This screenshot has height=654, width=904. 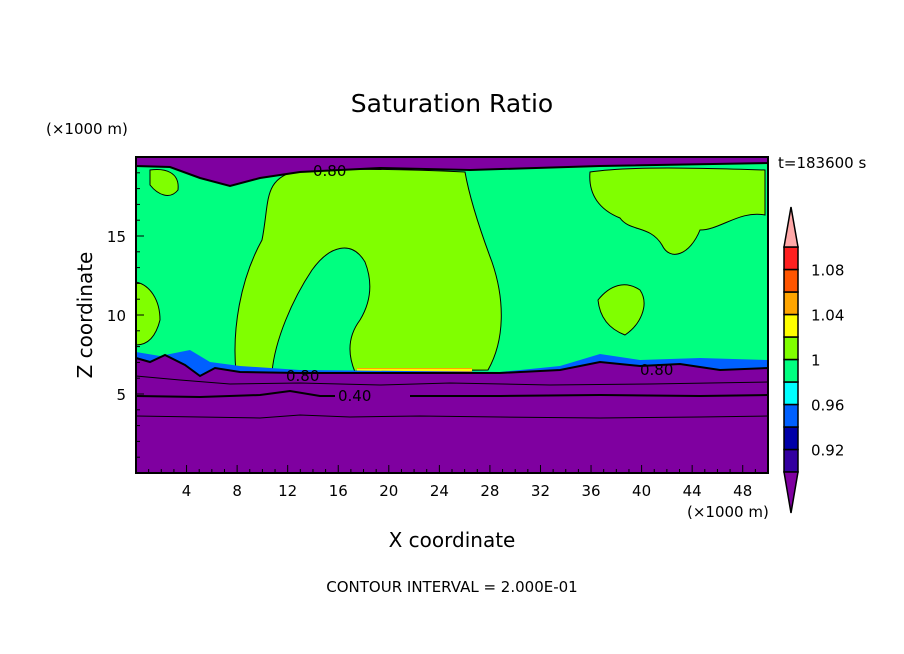 I want to click on y-axis: 5 10 15, so click(x=125, y=315).